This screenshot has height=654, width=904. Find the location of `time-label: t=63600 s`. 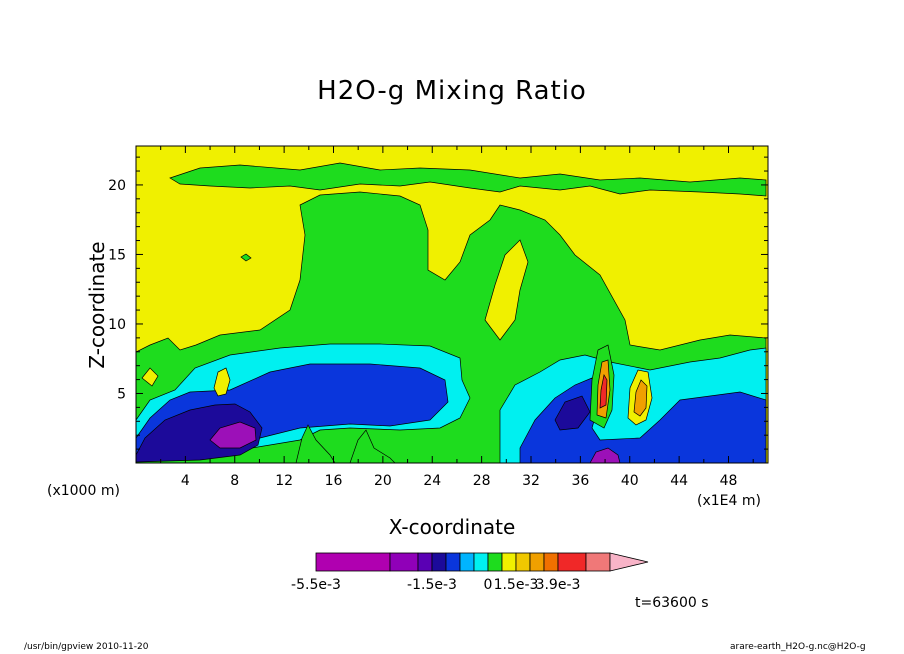

time-label: t=63600 s is located at coordinates (672, 603).